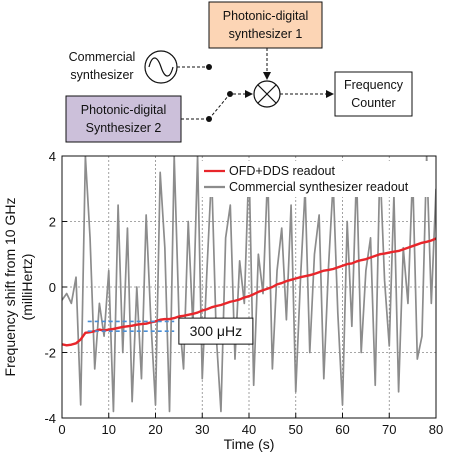 Image resolution: width=474 pixels, height=474 pixels. I want to click on synthesizer-2-box, so click(123, 119).